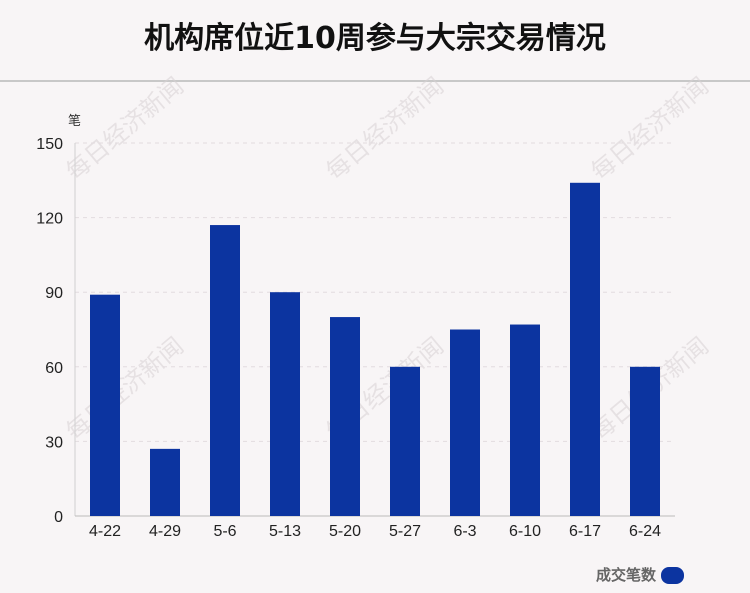  What do you see at coordinates (49, 331) in the screenshot?
I see `y-tick-labels: 0 30 60 90 120 150` at bounding box center [49, 331].